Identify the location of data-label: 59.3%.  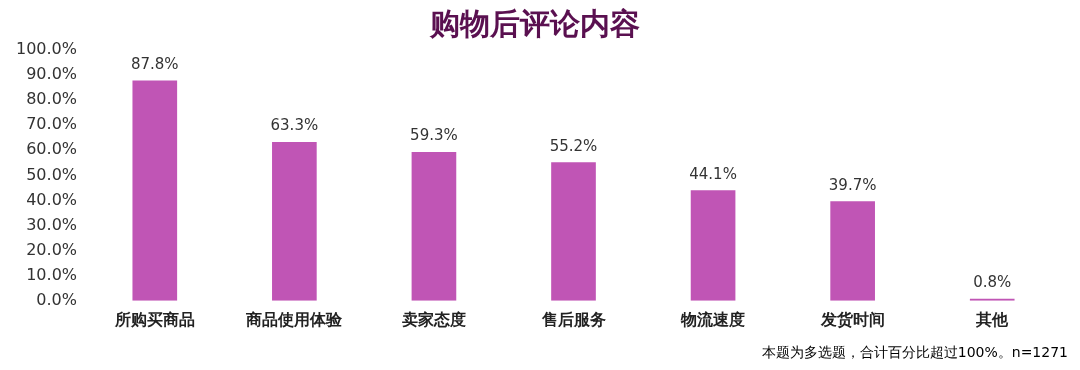
(434, 135).